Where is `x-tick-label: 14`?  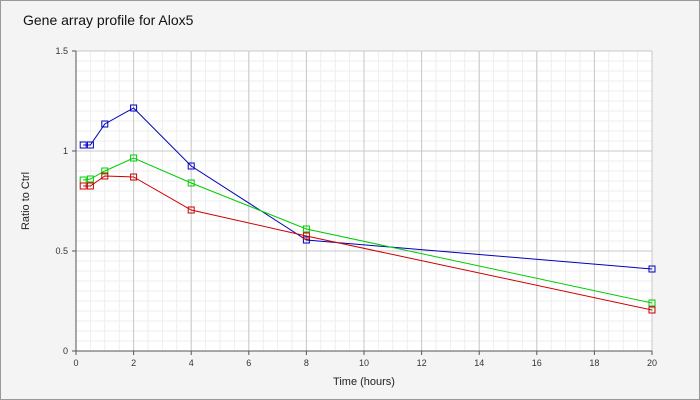 x-tick-label: 14 is located at coordinates (479, 363).